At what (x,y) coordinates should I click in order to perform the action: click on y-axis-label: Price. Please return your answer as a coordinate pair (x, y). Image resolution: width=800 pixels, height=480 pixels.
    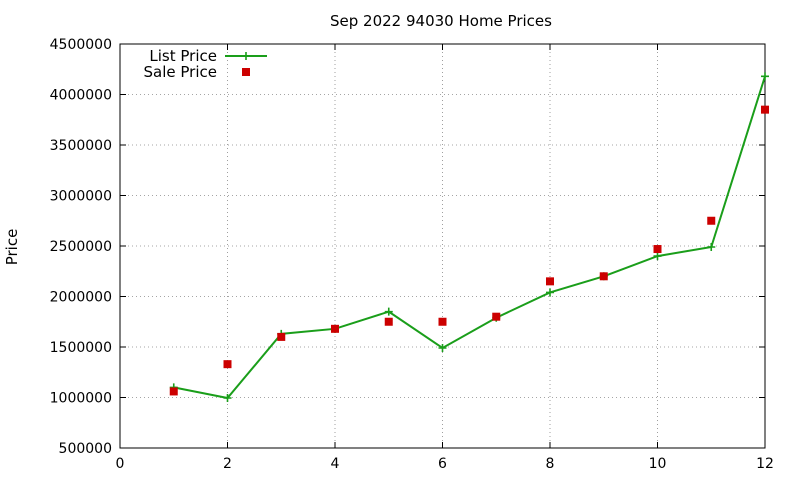
    Looking at the image, I should click on (12, 247).